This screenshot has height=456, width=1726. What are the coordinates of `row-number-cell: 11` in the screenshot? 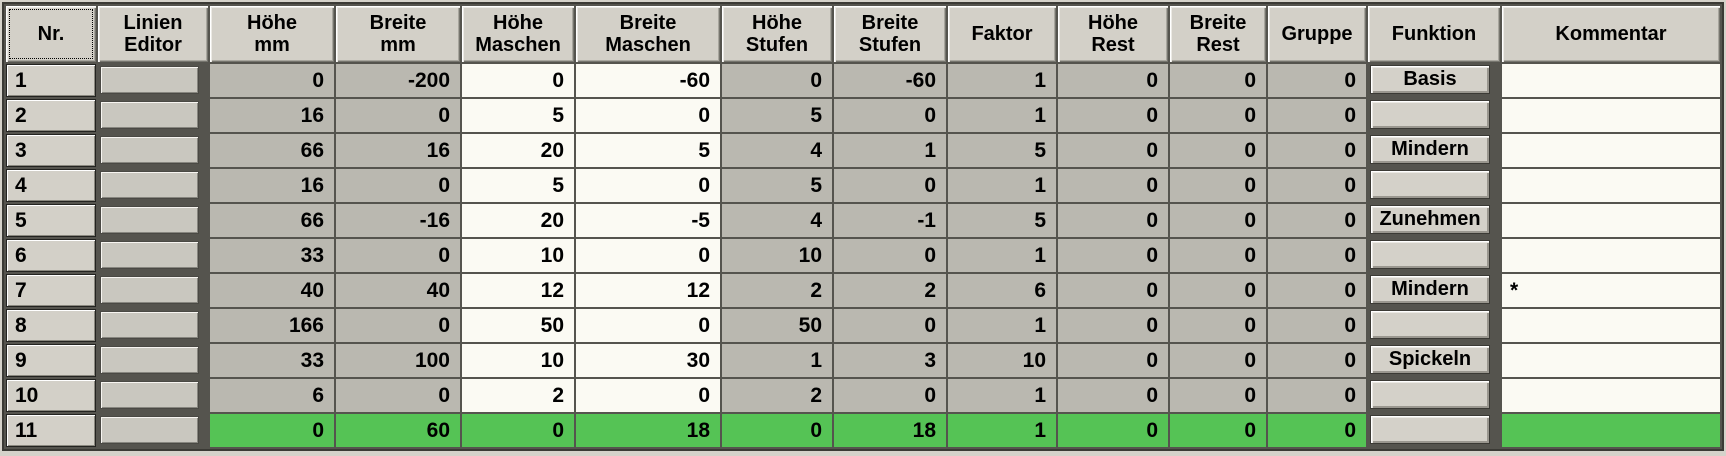 It's located at (51, 430).